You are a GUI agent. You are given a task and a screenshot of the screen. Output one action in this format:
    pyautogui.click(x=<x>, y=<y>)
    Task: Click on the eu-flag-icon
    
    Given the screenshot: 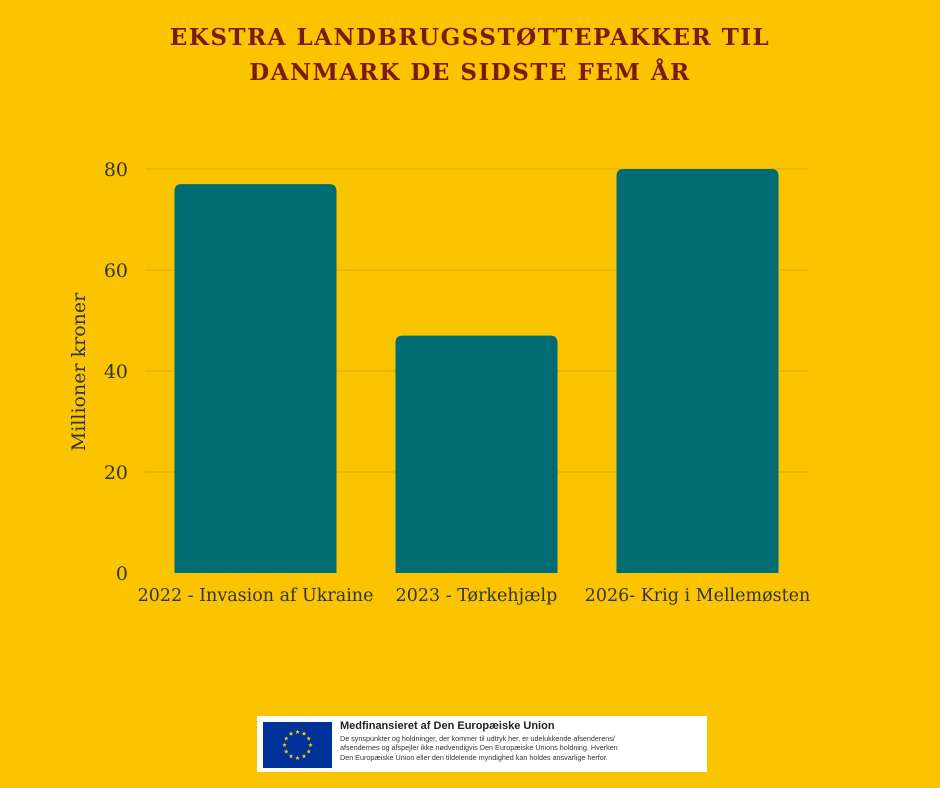 What is the action you would take?
    pyautogui.click(x=297, y=745)
    